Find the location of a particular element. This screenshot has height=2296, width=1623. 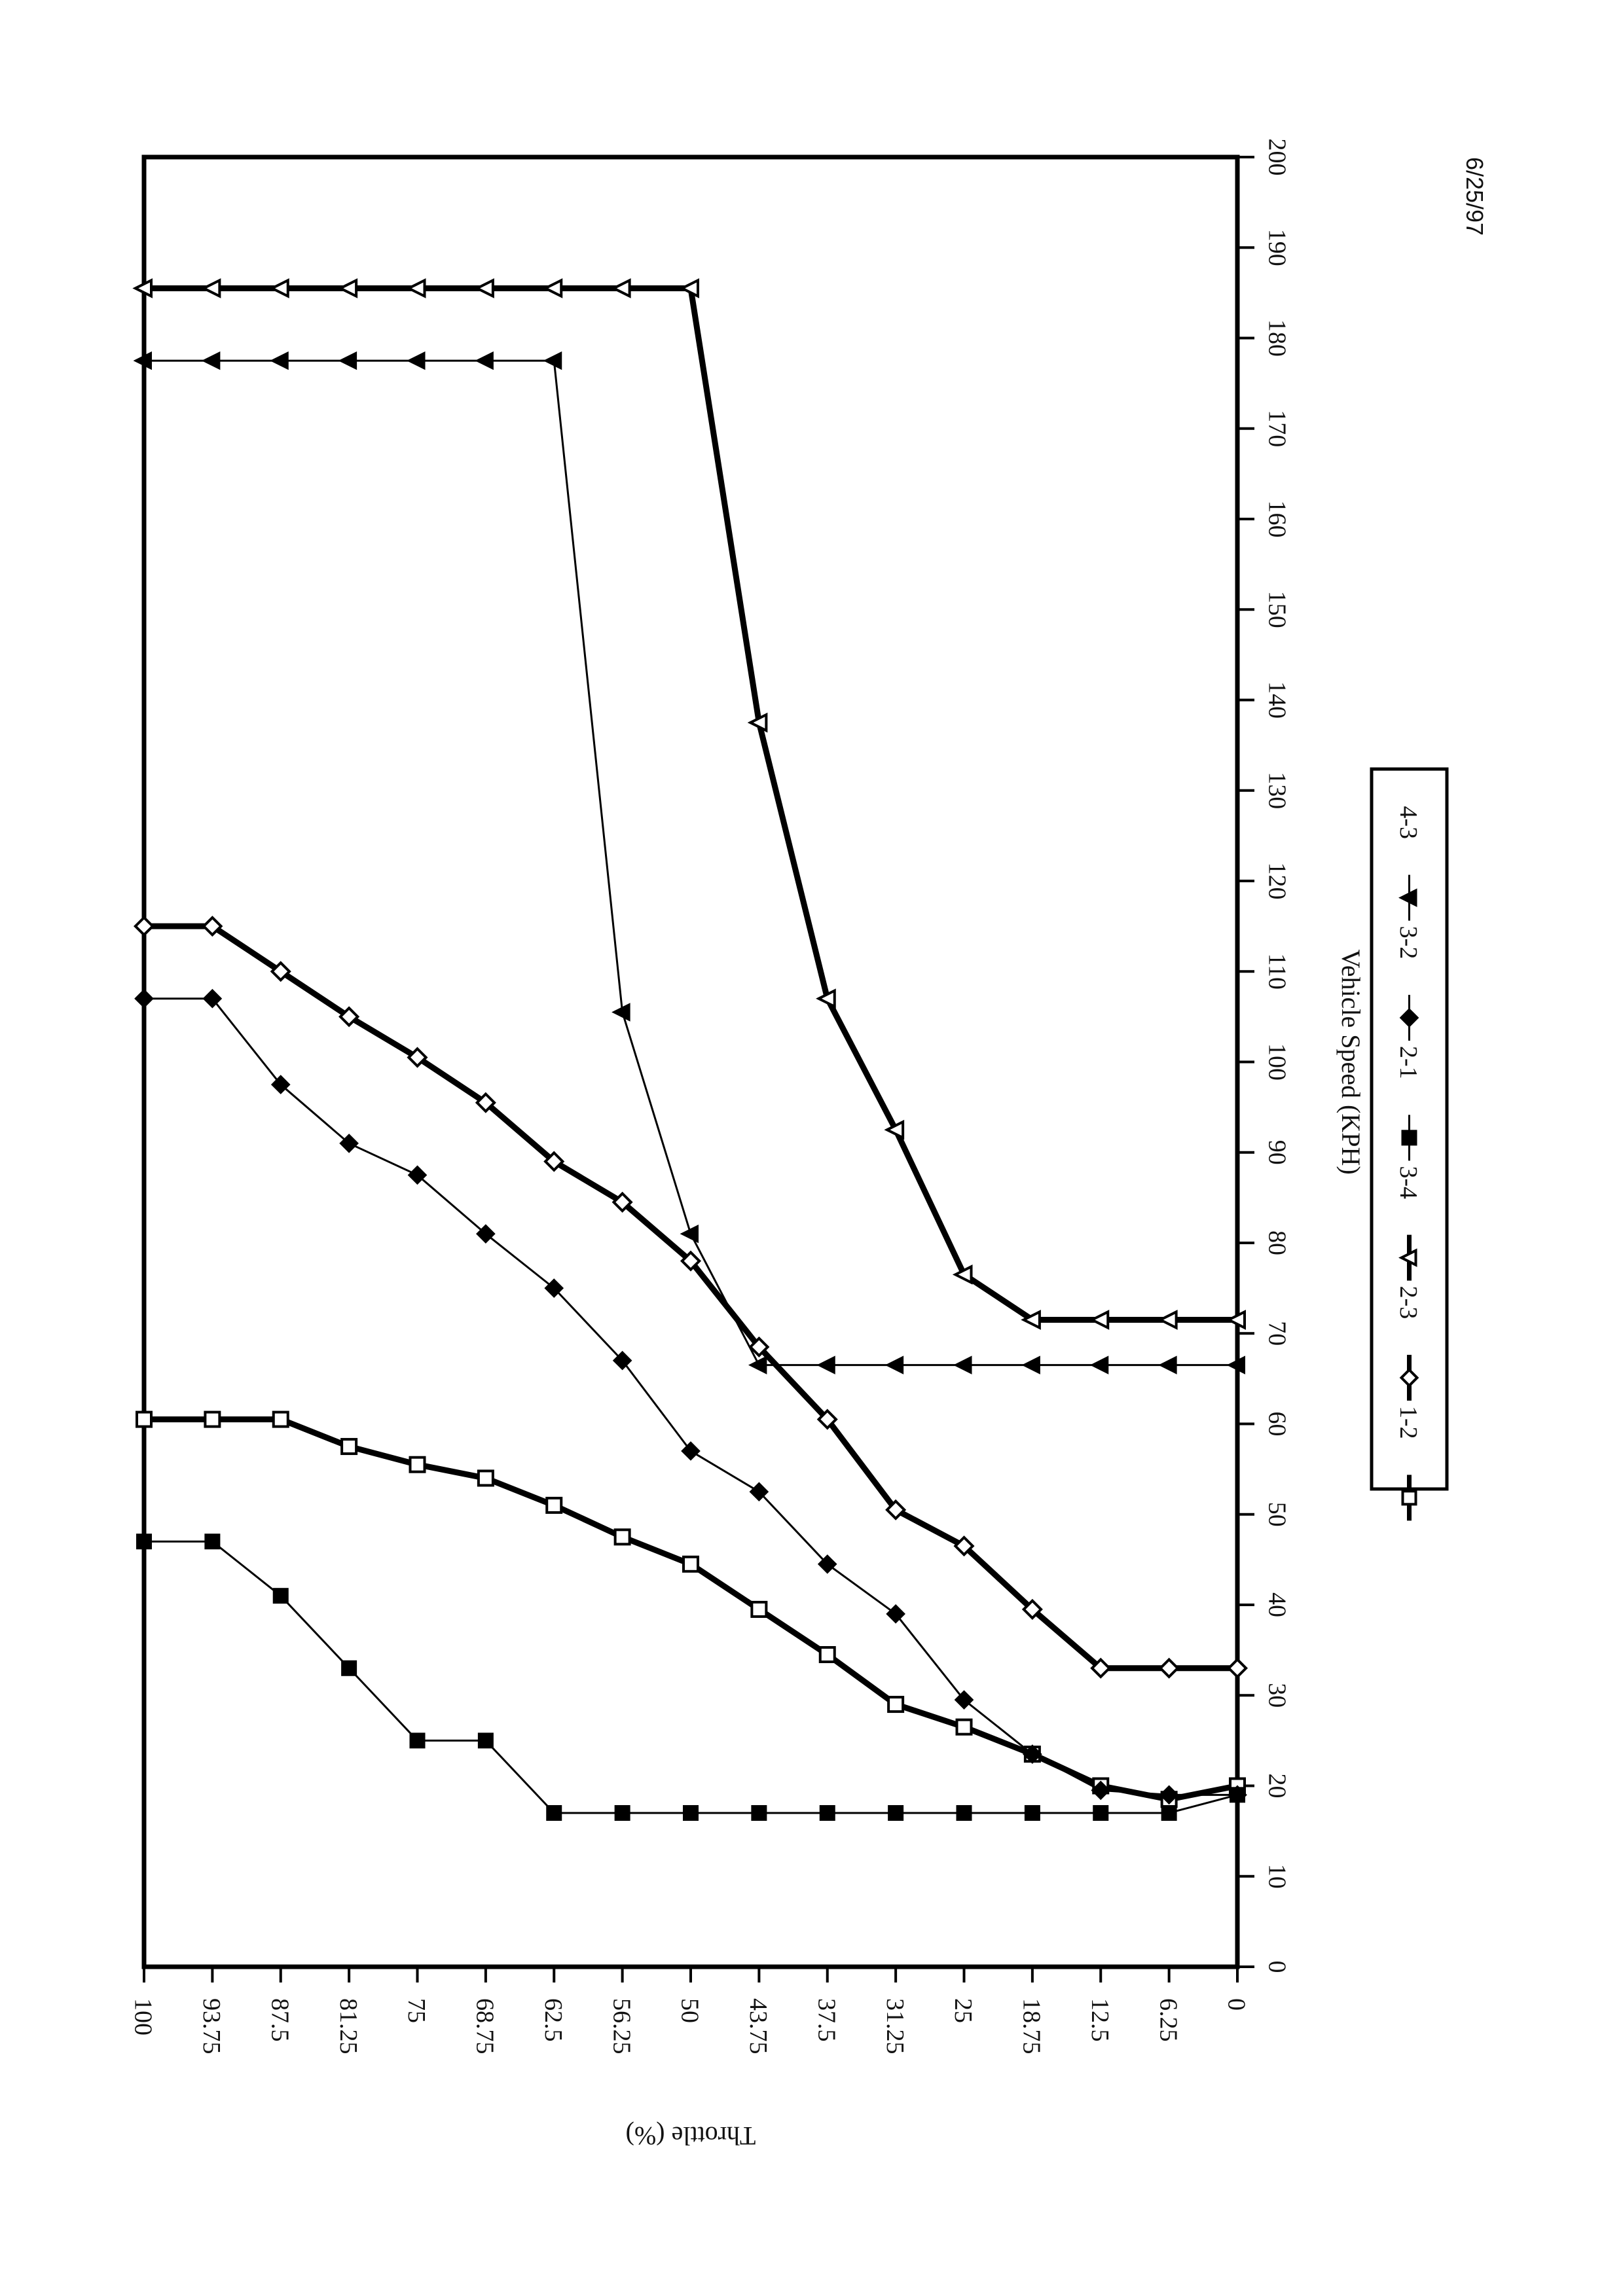

x-tick-label: 50 is located at coordinates (1277, 1514).